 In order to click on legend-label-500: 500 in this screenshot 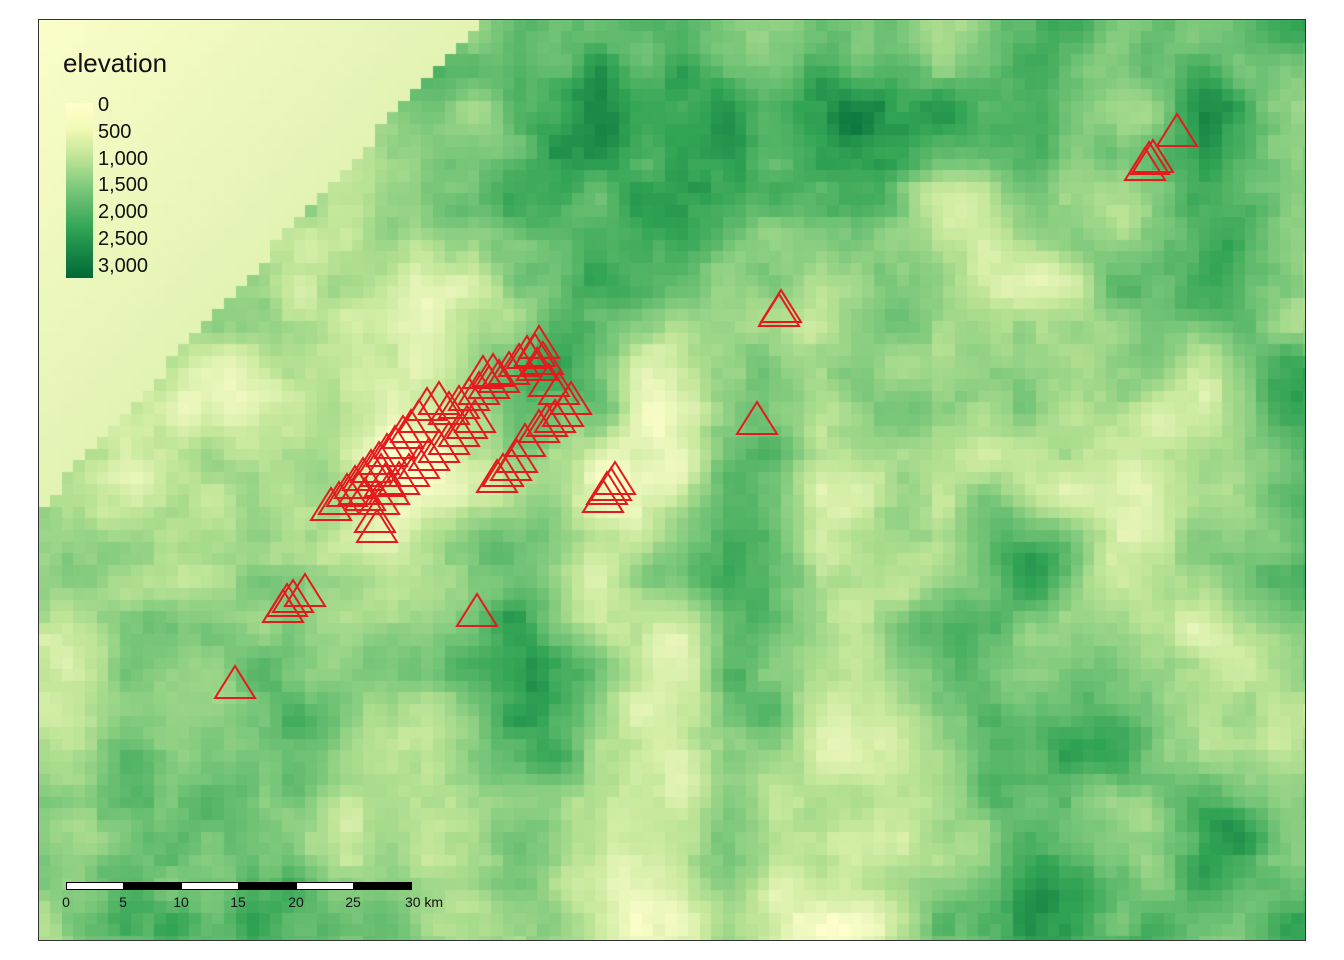, I will do `click(115, 131)`.